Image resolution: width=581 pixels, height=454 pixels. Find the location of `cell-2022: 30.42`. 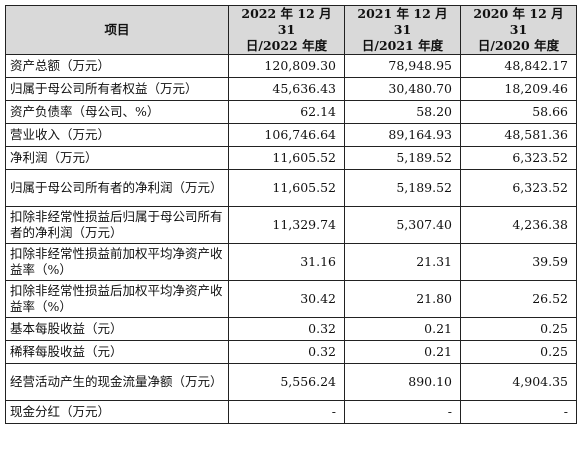

cell-2022: 30.42 is located at coordinates (286, 299).